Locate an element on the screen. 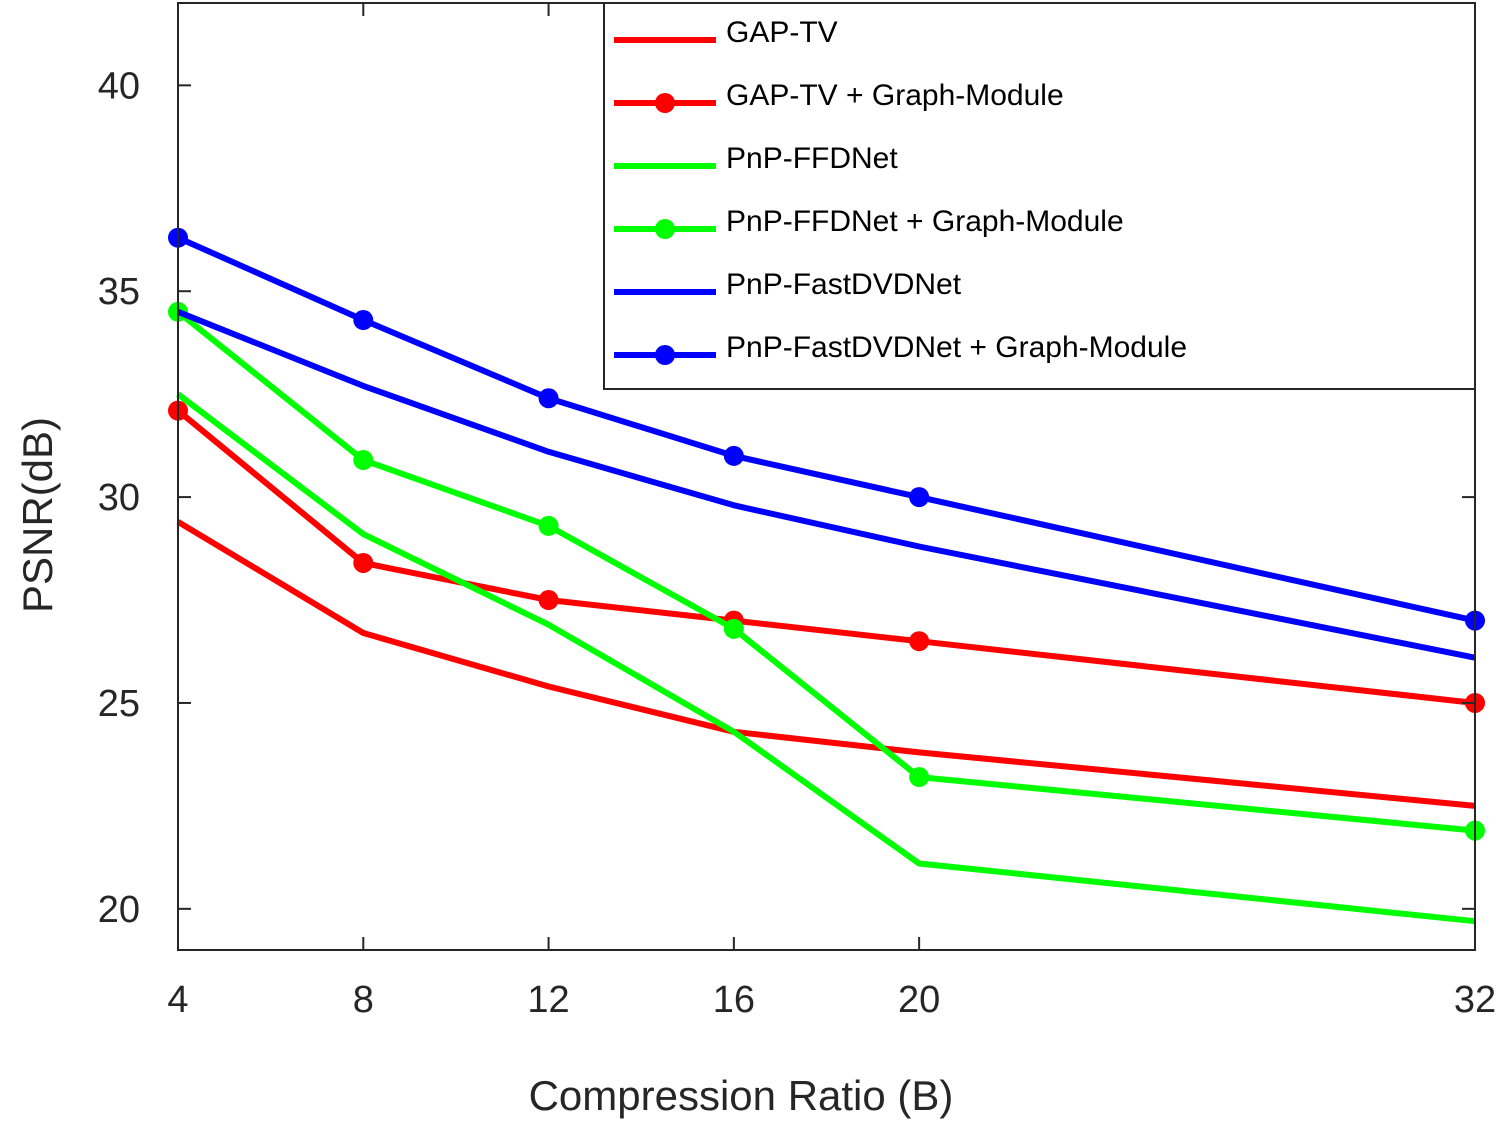 The image size is (1496, 1122). x-tick-label: 12 is located at coordinates (548, 1000).